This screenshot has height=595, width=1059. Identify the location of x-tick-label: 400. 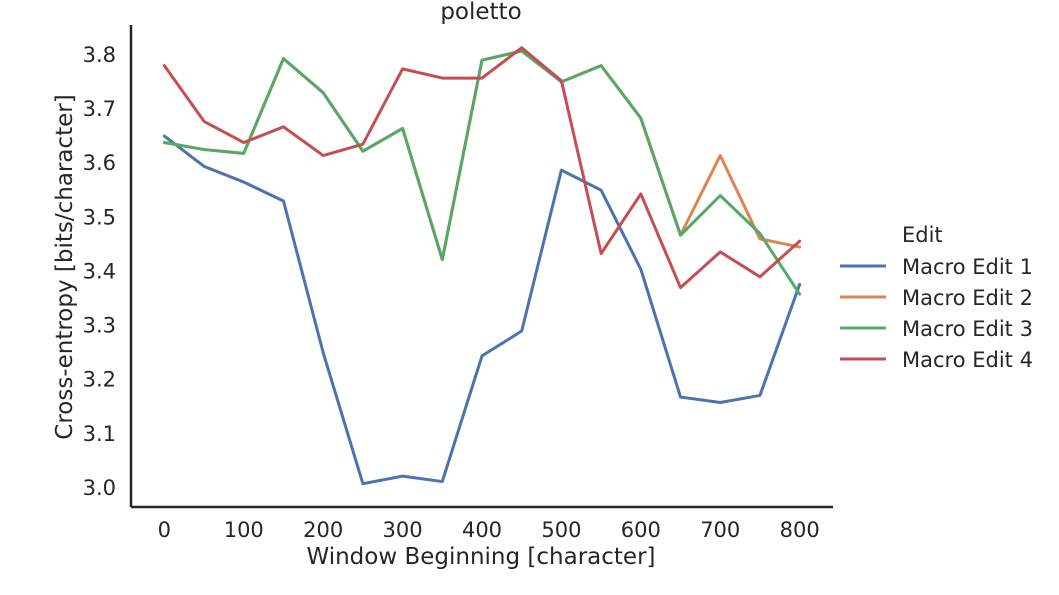
(482, 530).